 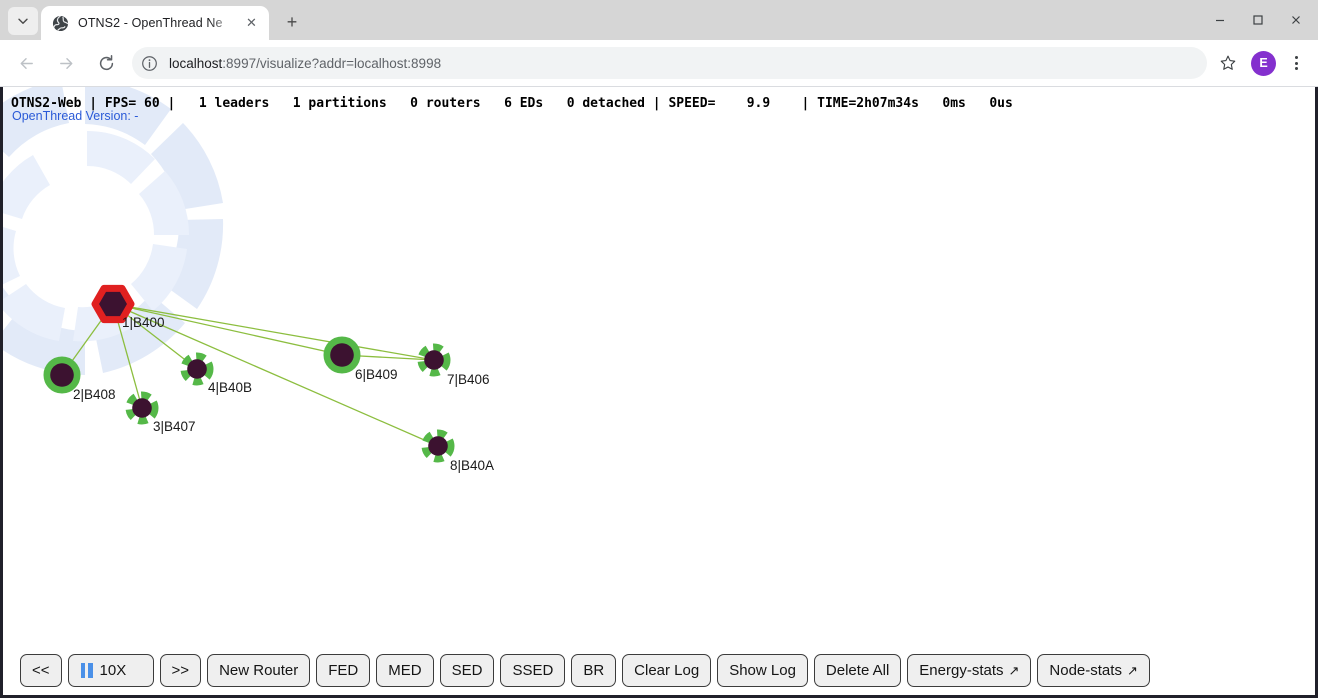 What do you see at coordinates (667, 670) in the screenshot?
I see `clear-log-button: Clear Log` at bounding box center [667, 670].